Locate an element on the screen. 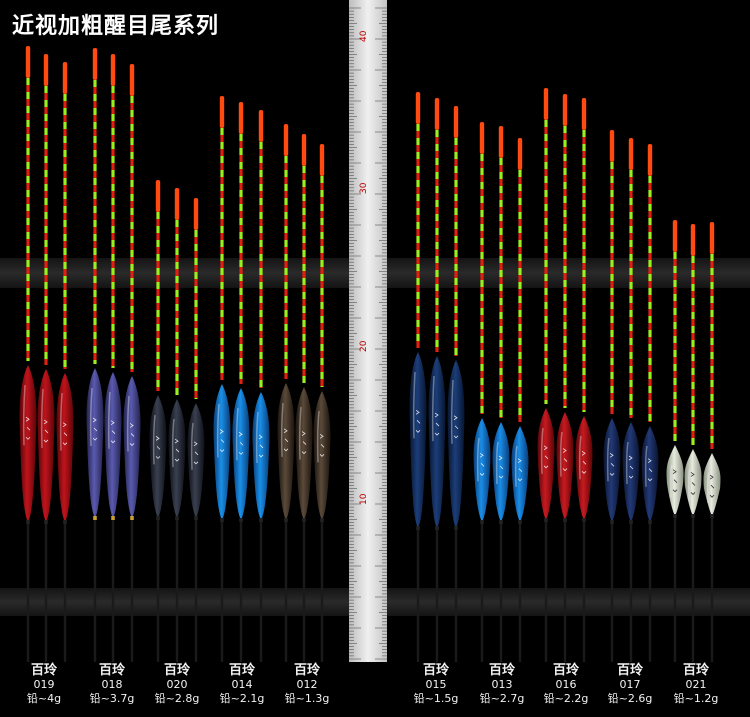 The image size is (750, 717). caption-weight: 铅~2.2g is located at coordinates (566, 698).